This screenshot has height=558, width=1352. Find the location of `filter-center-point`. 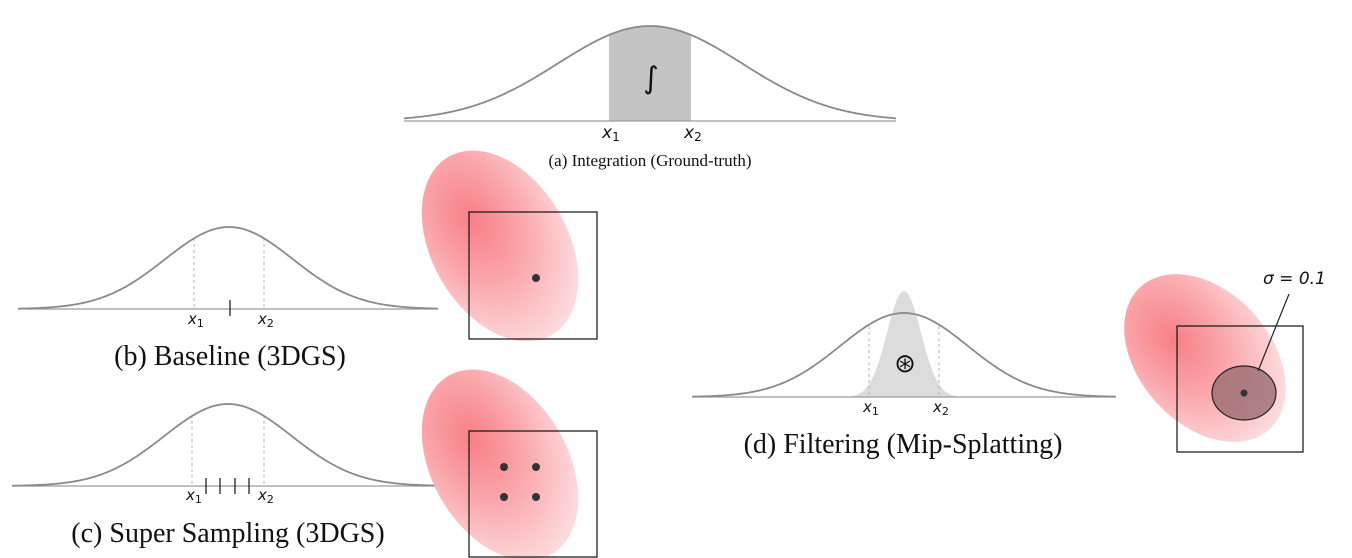

filter-center-point is located at coordinates (1244, 393).